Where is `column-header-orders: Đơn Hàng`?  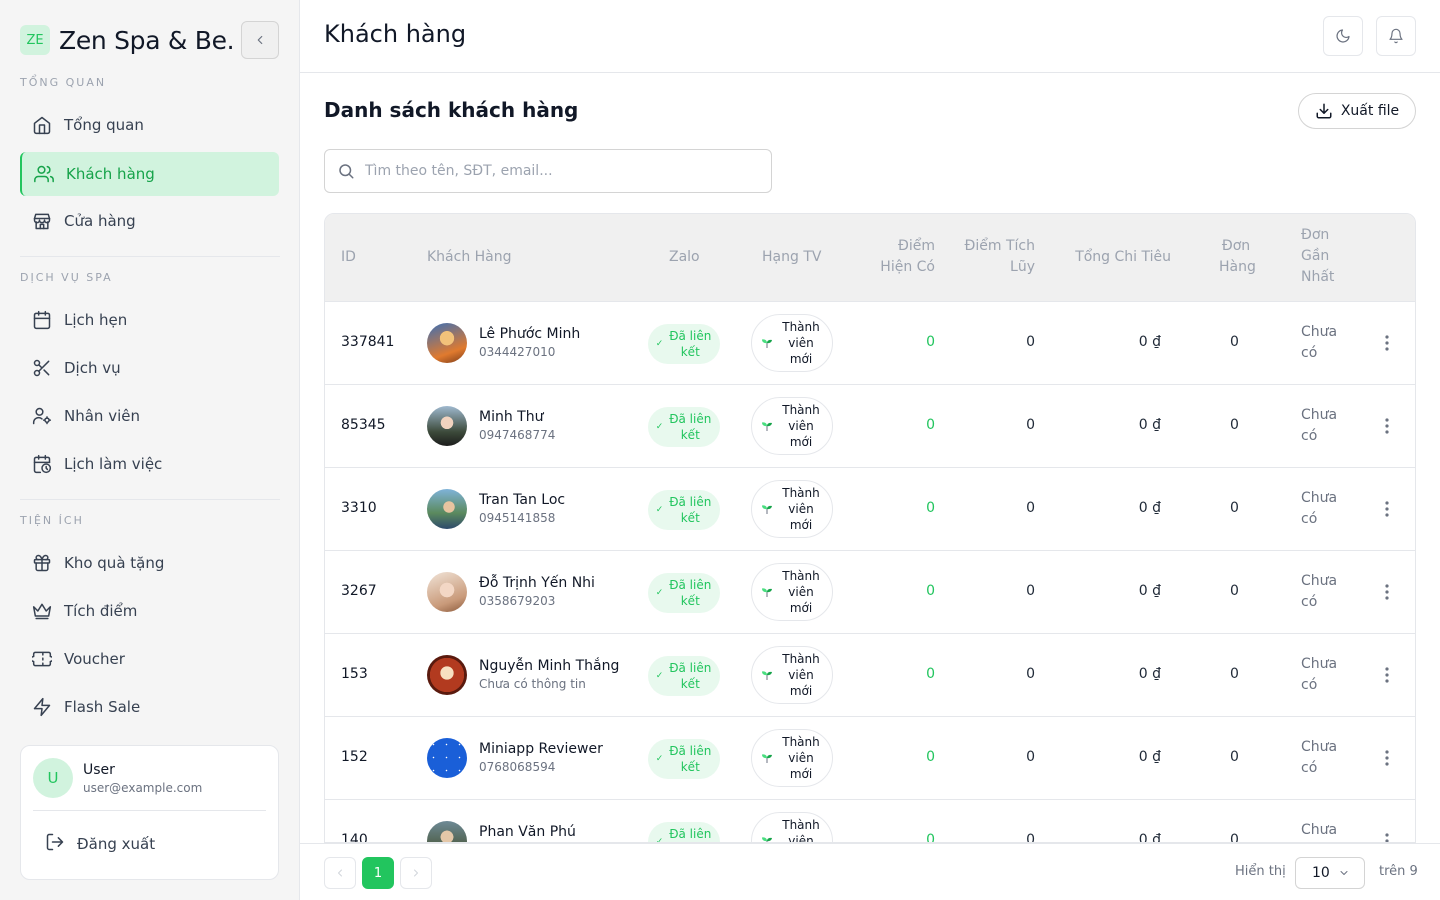 column-header-orders: Đơn Hàng is located at coordinates (1237, 257).